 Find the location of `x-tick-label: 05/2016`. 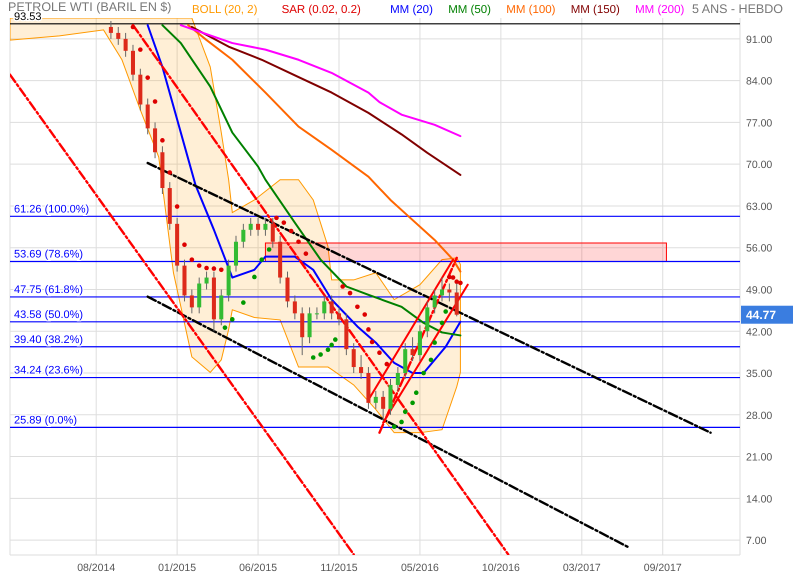

x-tick-label: 05/2016 is located at coordinates (420, 568).